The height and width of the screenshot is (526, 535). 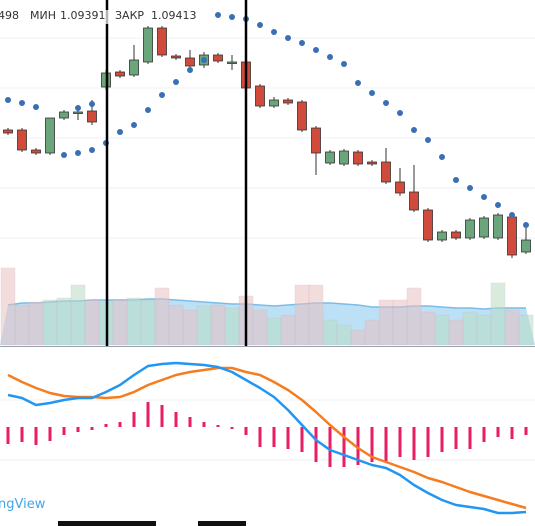 I want to click on header-low: 1.09391, so click(x=83, y=15).